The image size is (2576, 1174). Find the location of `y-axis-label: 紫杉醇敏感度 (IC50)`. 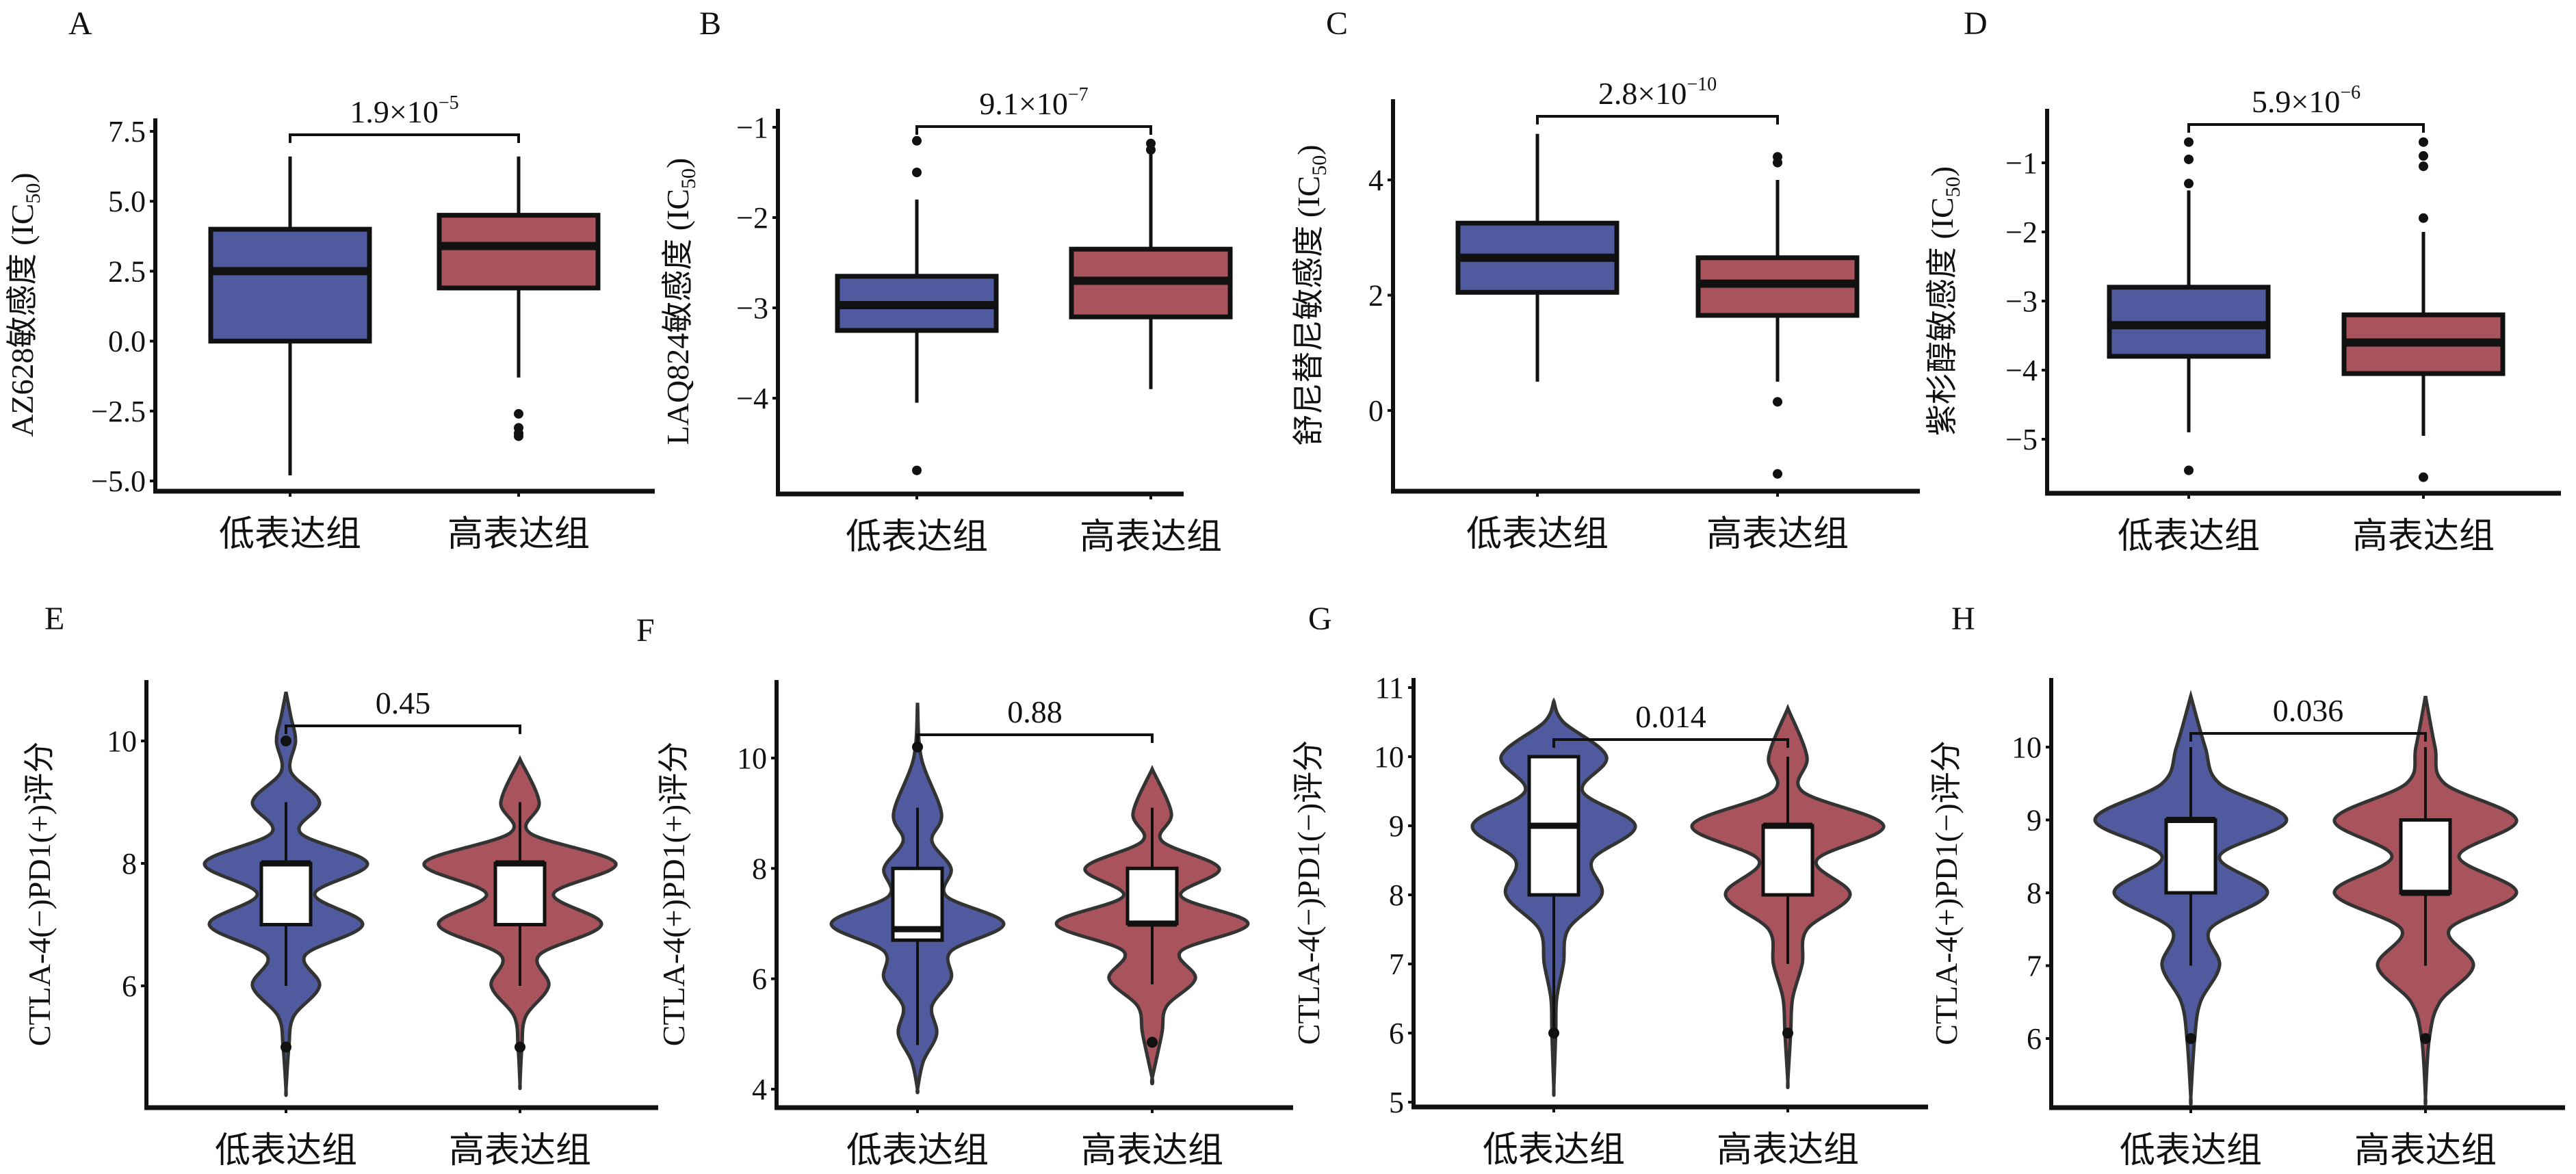

y-axis-label: 紫杉醇敏感度 (IC50) is located at coordinates (1944, 301).